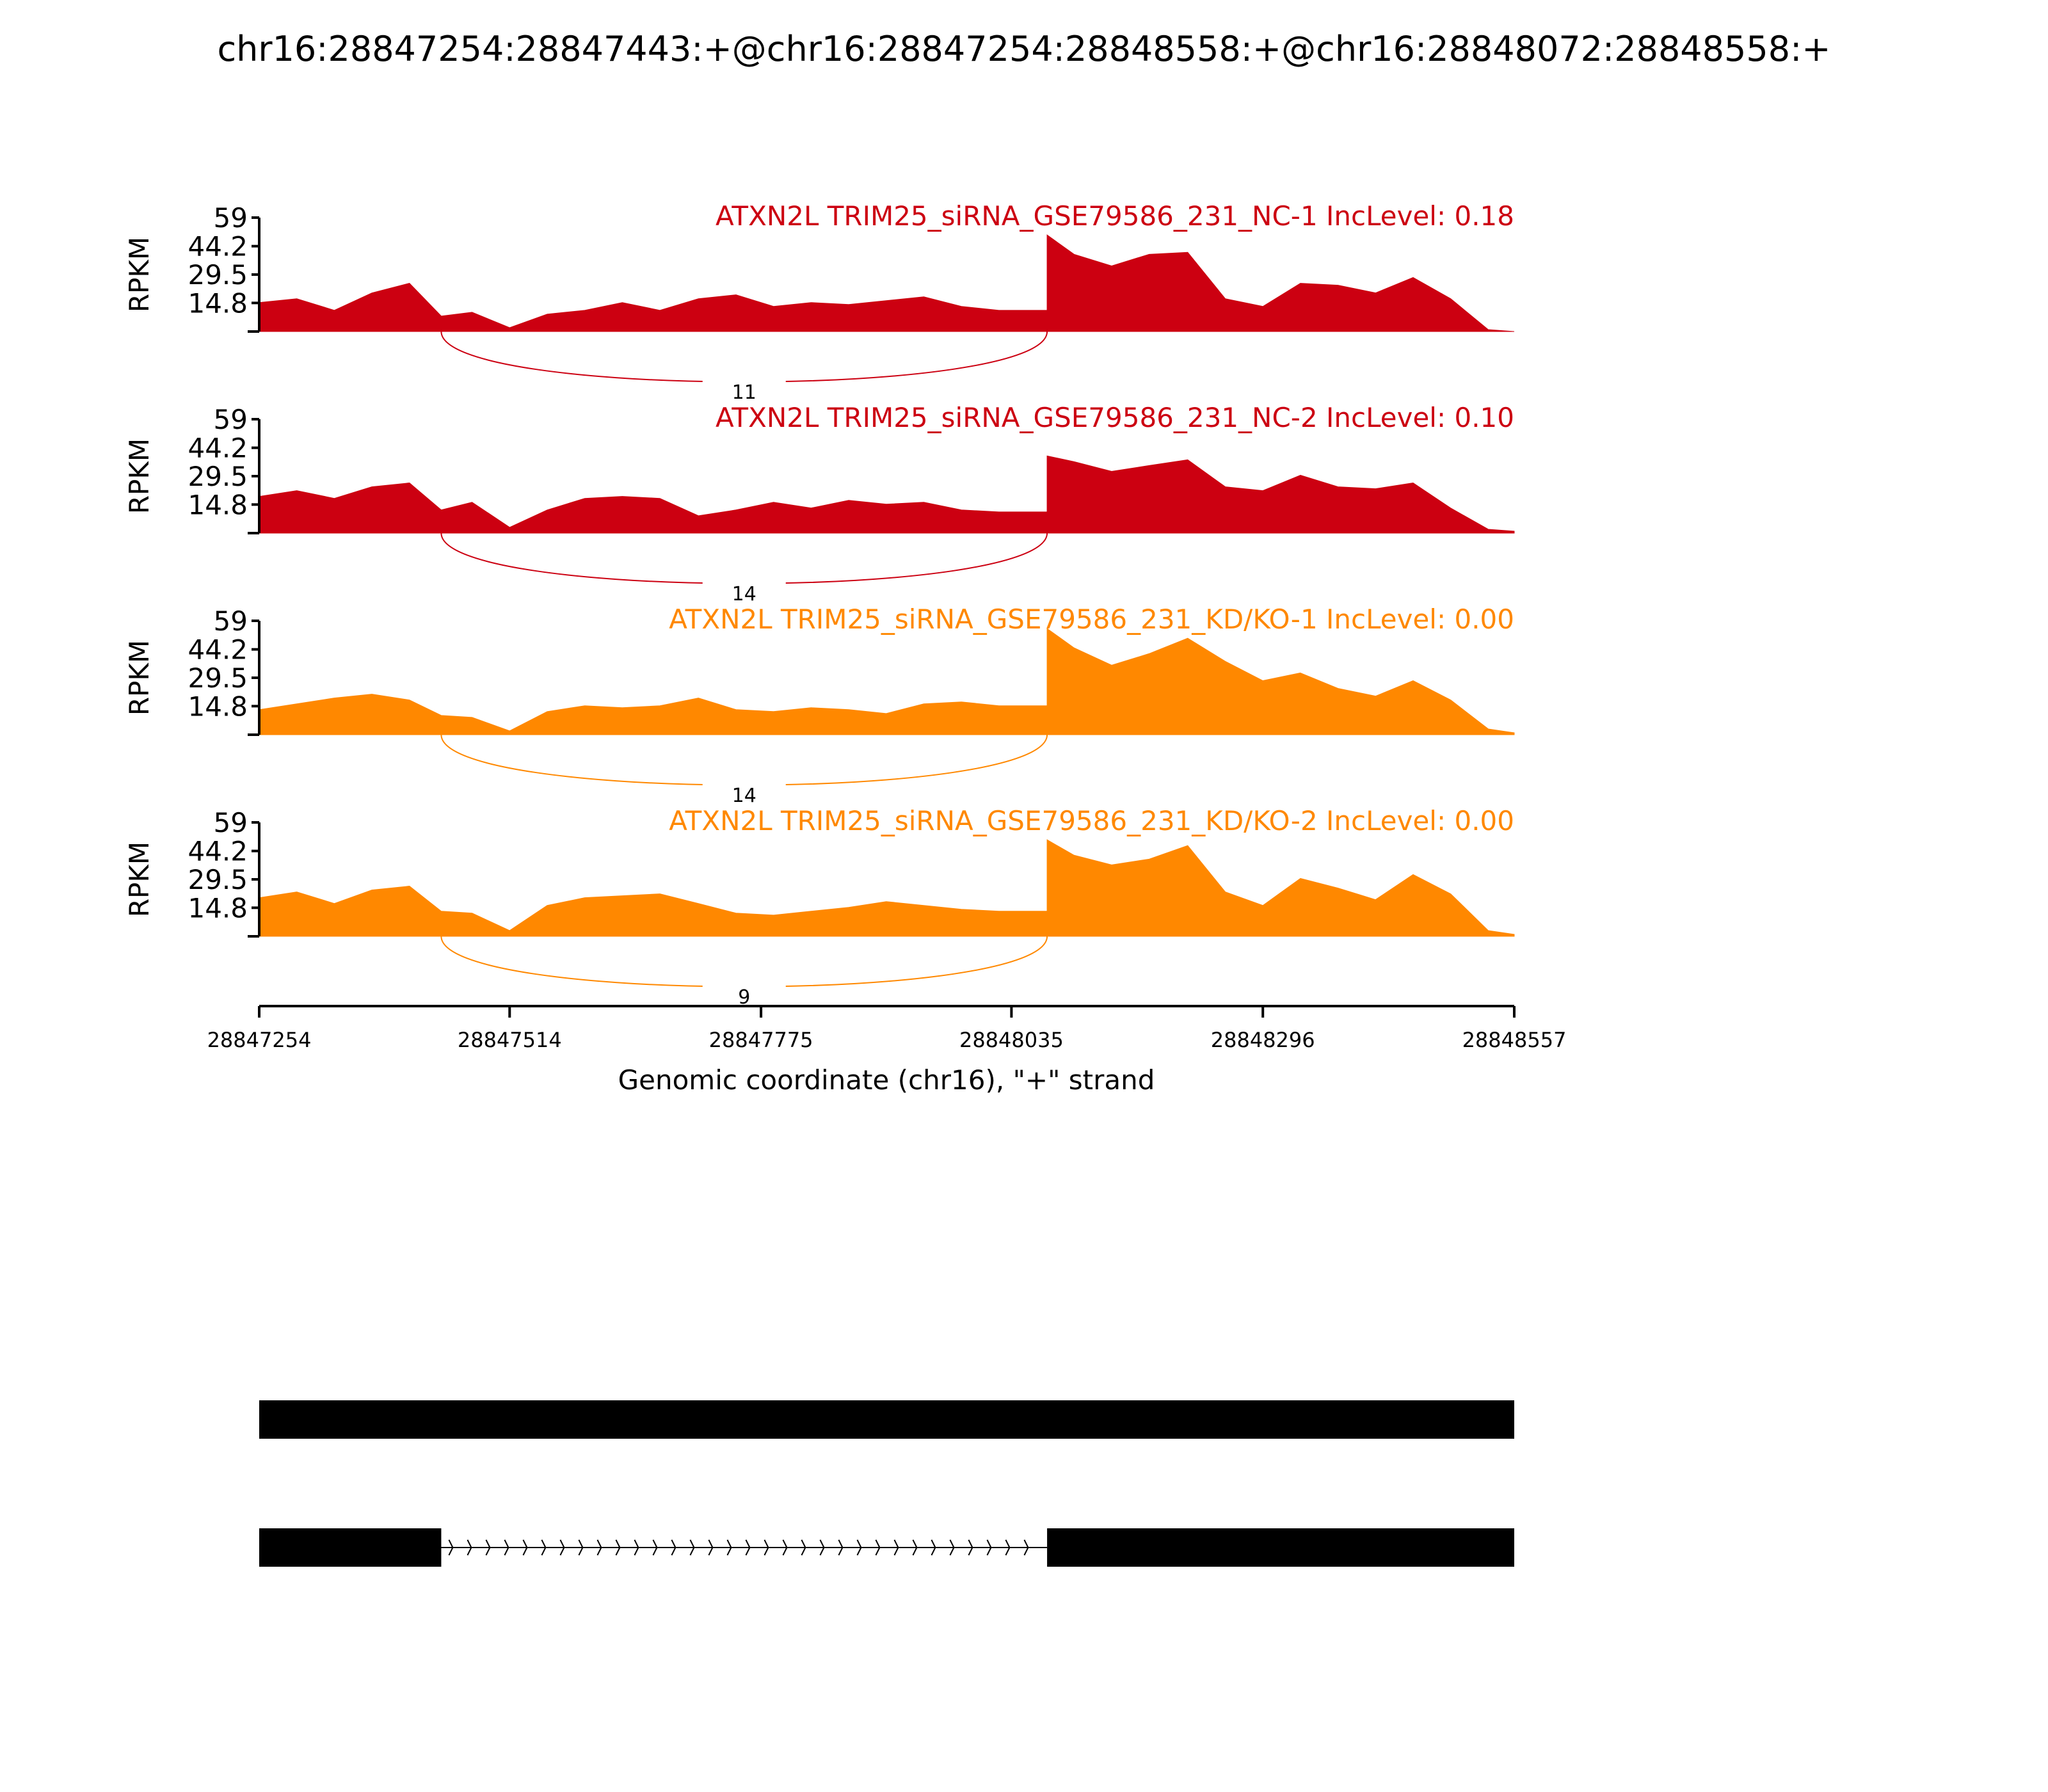  Describe the element at coordinates (886, 1080) in the screenshot. I see `x-axis-label: Genomic coordinate (chr16), "+" strand` at that location.